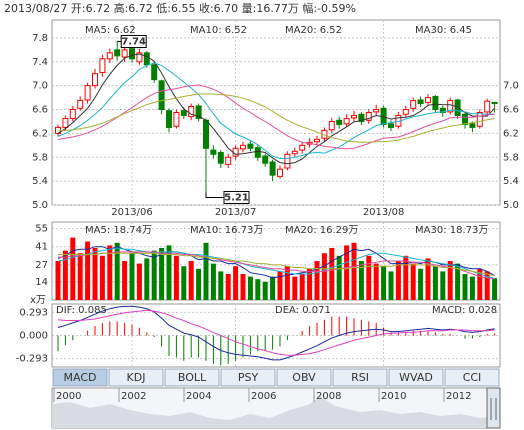 This screenshot has height=430, width=524. What do you see at coordinates (511, 133) in the screenshot?
I see `y-tick-label: 6.2` at bounding box center [511, 133].